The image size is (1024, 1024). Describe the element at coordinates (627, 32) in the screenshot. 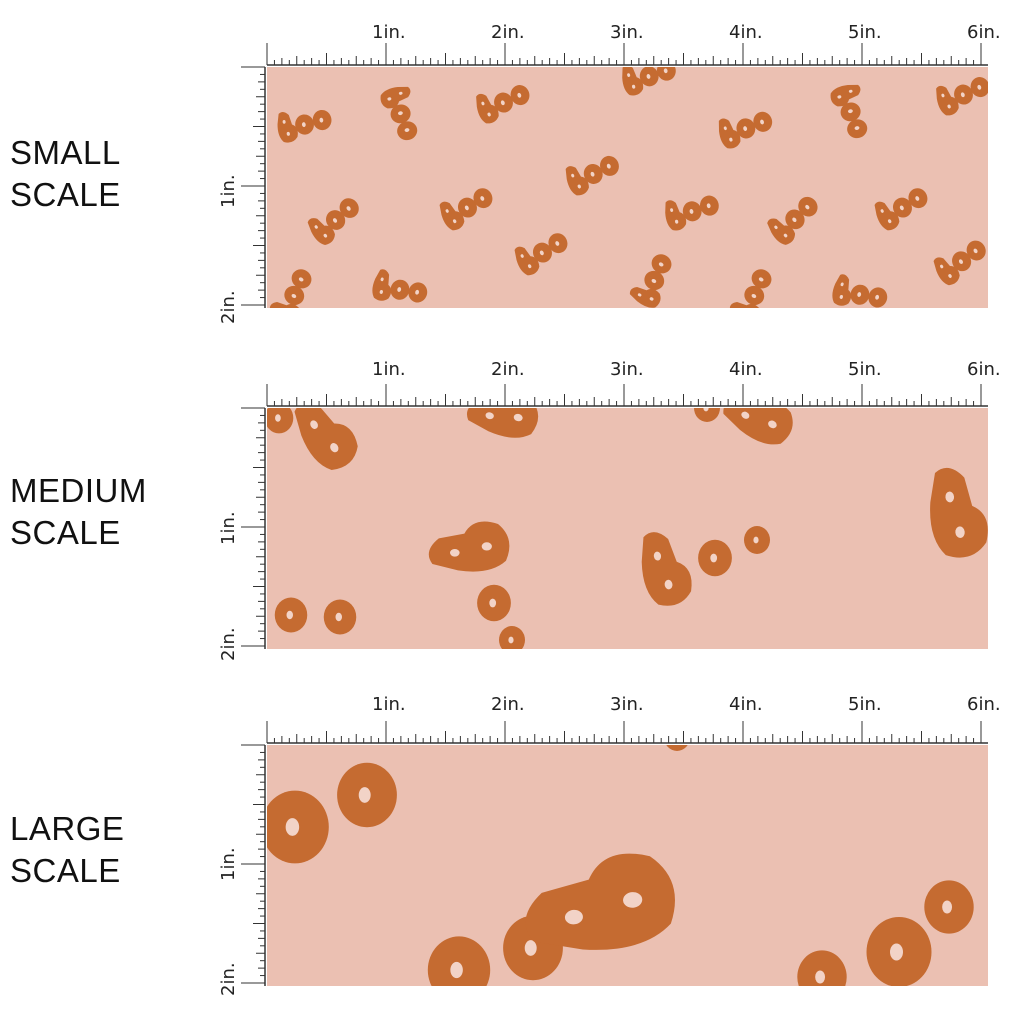

I see `ruler-label-3in: 3in.` at that location.